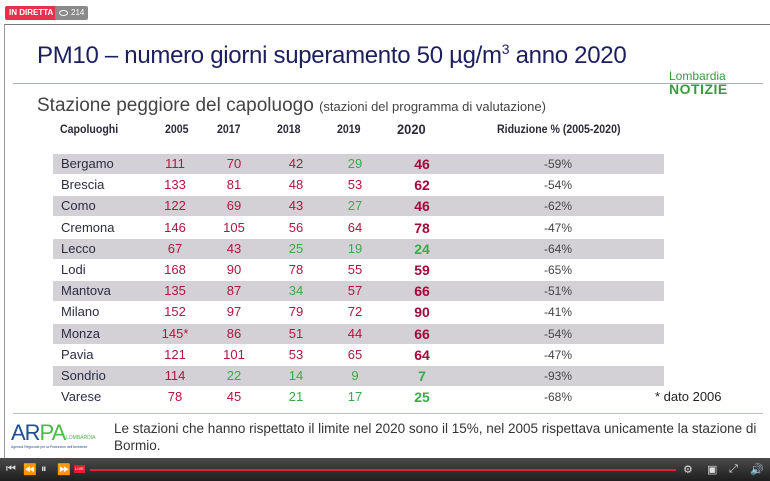 The height and width of the screenshot is (481, 770). Describe the element at coordinates (757, 470) in the screenshot. I see `volume-icon: 🔊` at that location.